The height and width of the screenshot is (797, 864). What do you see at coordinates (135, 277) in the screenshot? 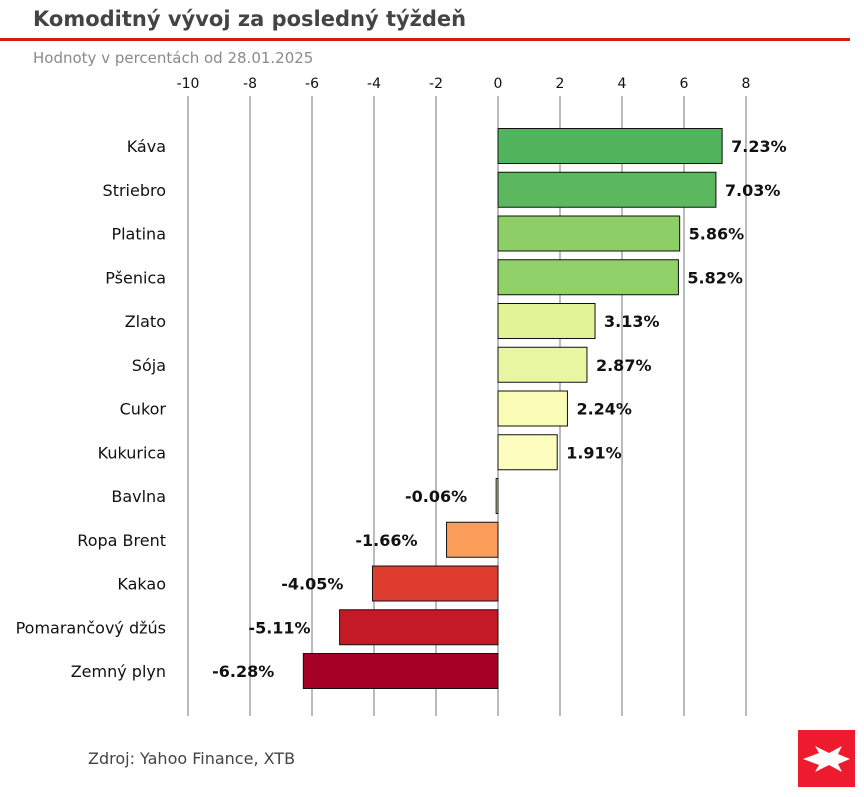
I see `category-label: Pšenica` at bounding box center [135, 277].